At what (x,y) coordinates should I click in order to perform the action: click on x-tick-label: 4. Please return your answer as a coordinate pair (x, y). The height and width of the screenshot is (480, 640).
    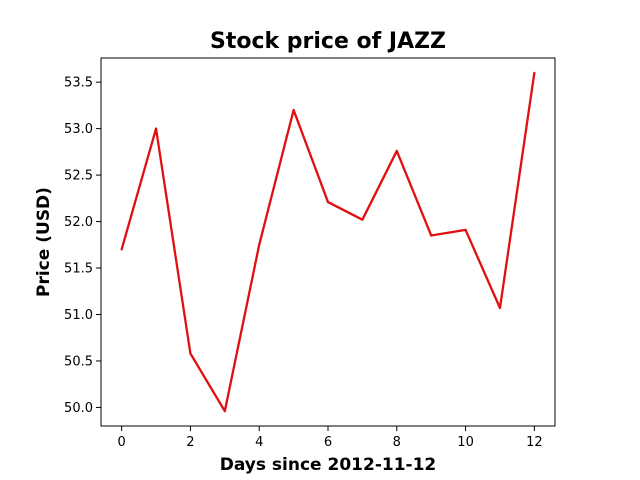
    Looking at the image, I should click on (259, 442).